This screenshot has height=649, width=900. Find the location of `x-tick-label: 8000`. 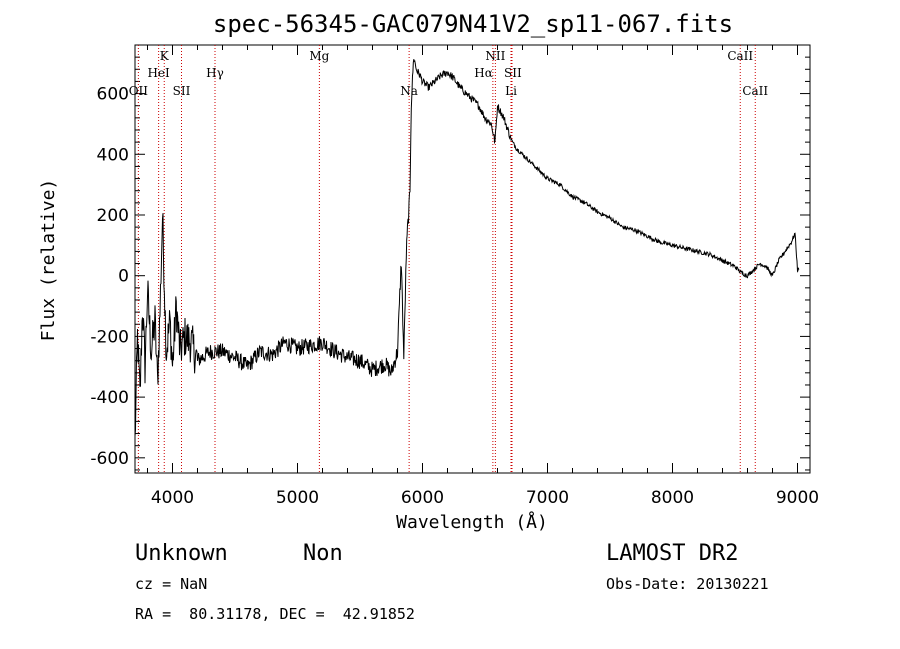

x-tick-label: 8000 is located at coordinates (672, 498).